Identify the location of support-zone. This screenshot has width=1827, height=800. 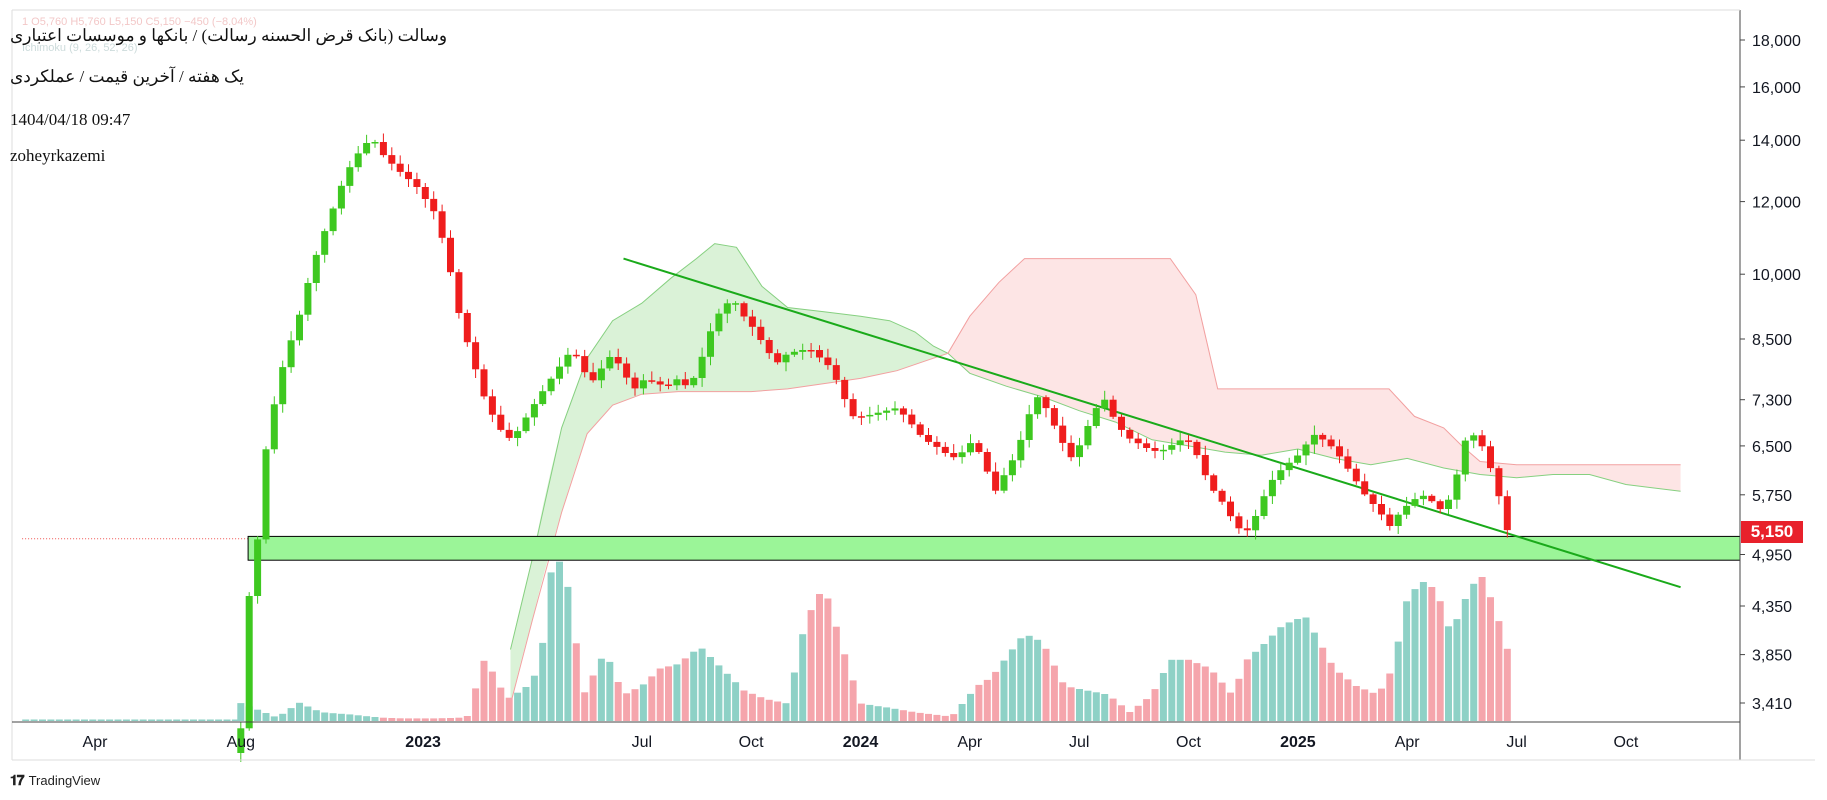
(881, 548).